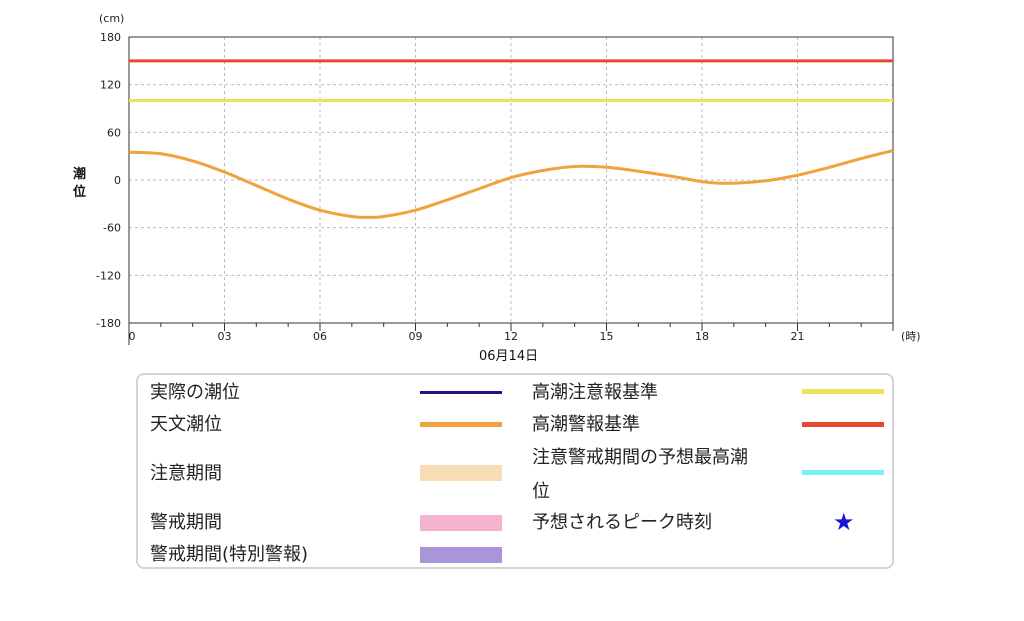  Describe the element at coordinates (112, 228) in the screenshot. I see `y-tick-label: -60` at that location.